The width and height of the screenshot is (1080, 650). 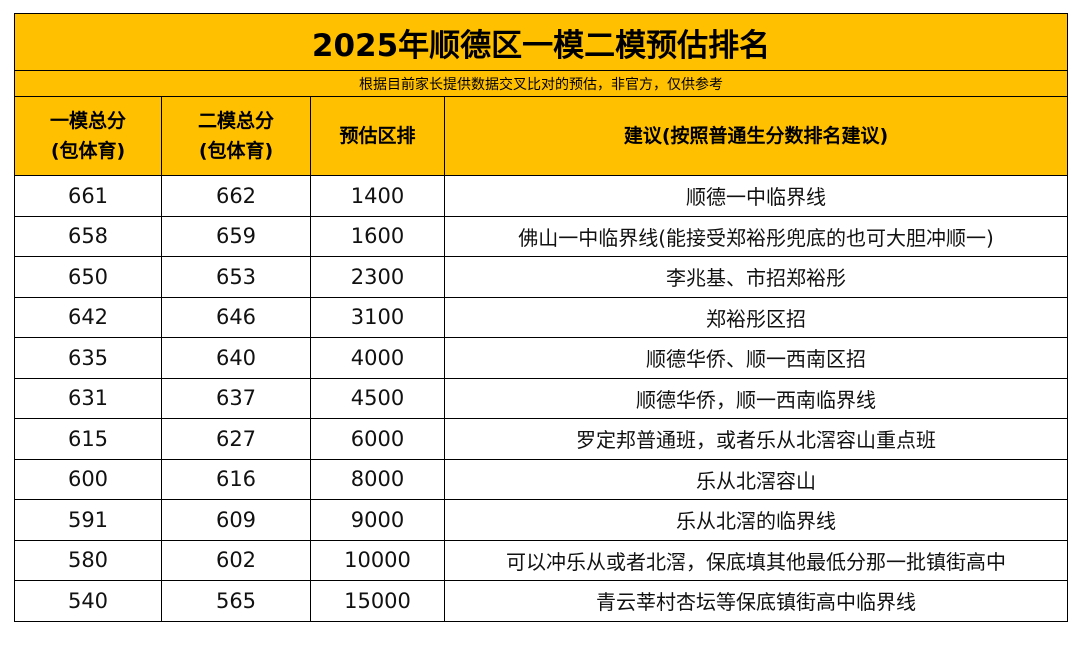 I want to click on table-title: 2025年顺德区一模二模预估排名, so click(x=541, y=42).